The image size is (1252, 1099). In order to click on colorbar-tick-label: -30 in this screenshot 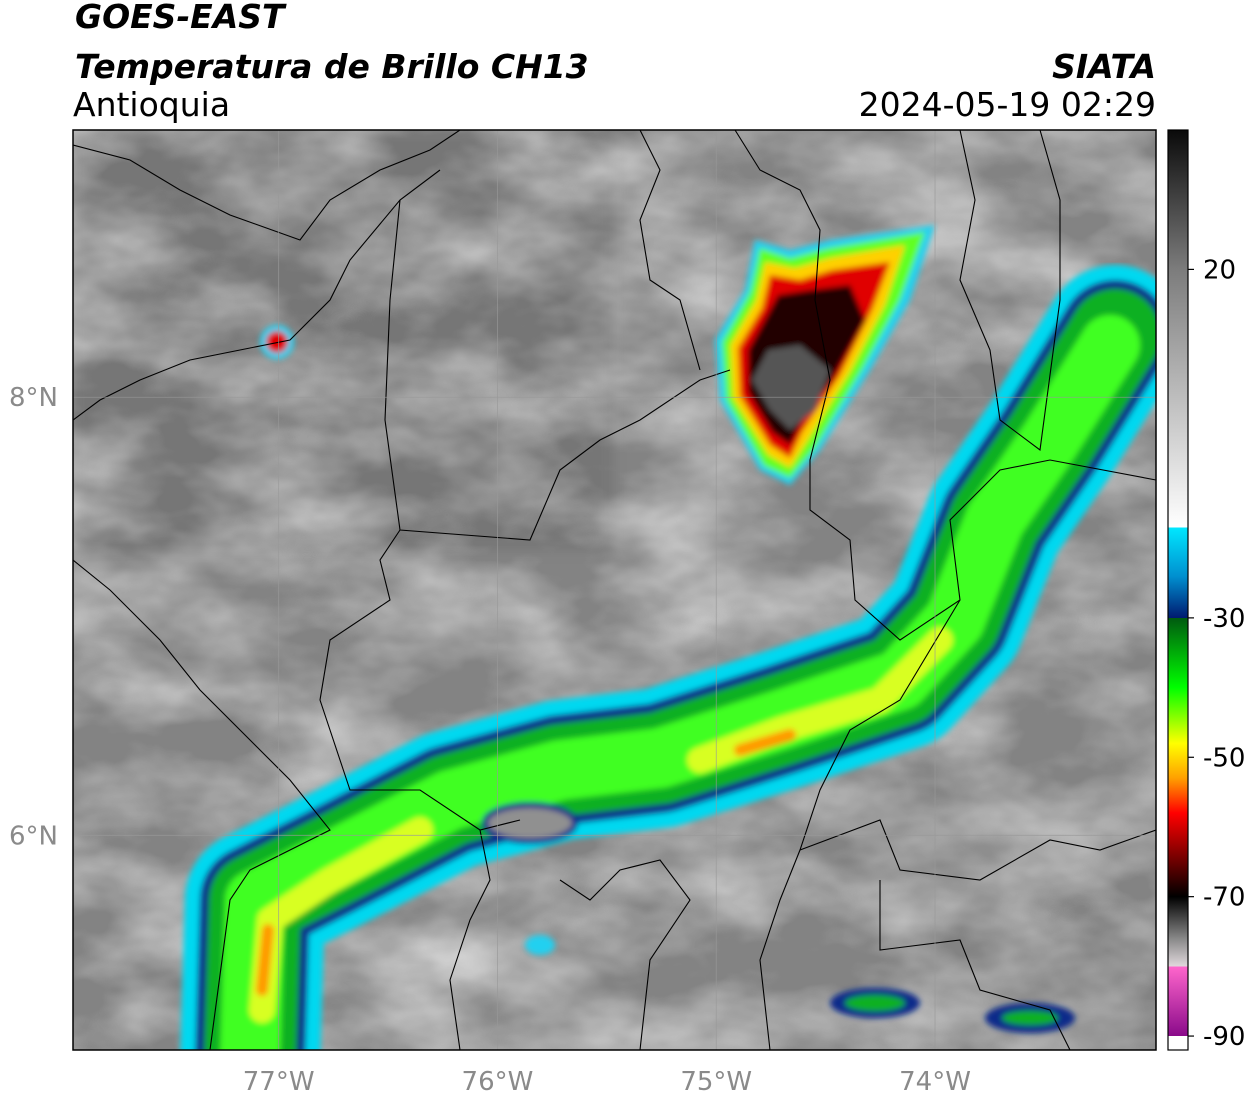, I will do `click(1224, 619)`.